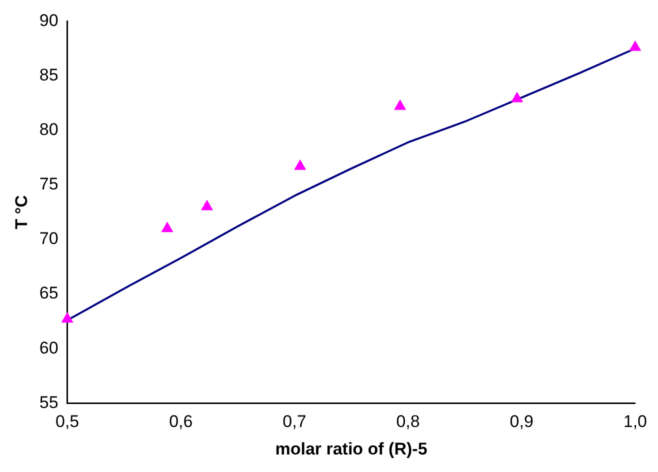 The image size is (658, 472). What do you see at coordinates (48, 20) in the screenshot?
I see `y-tick-label: 90` at bounding box center [48, 20].